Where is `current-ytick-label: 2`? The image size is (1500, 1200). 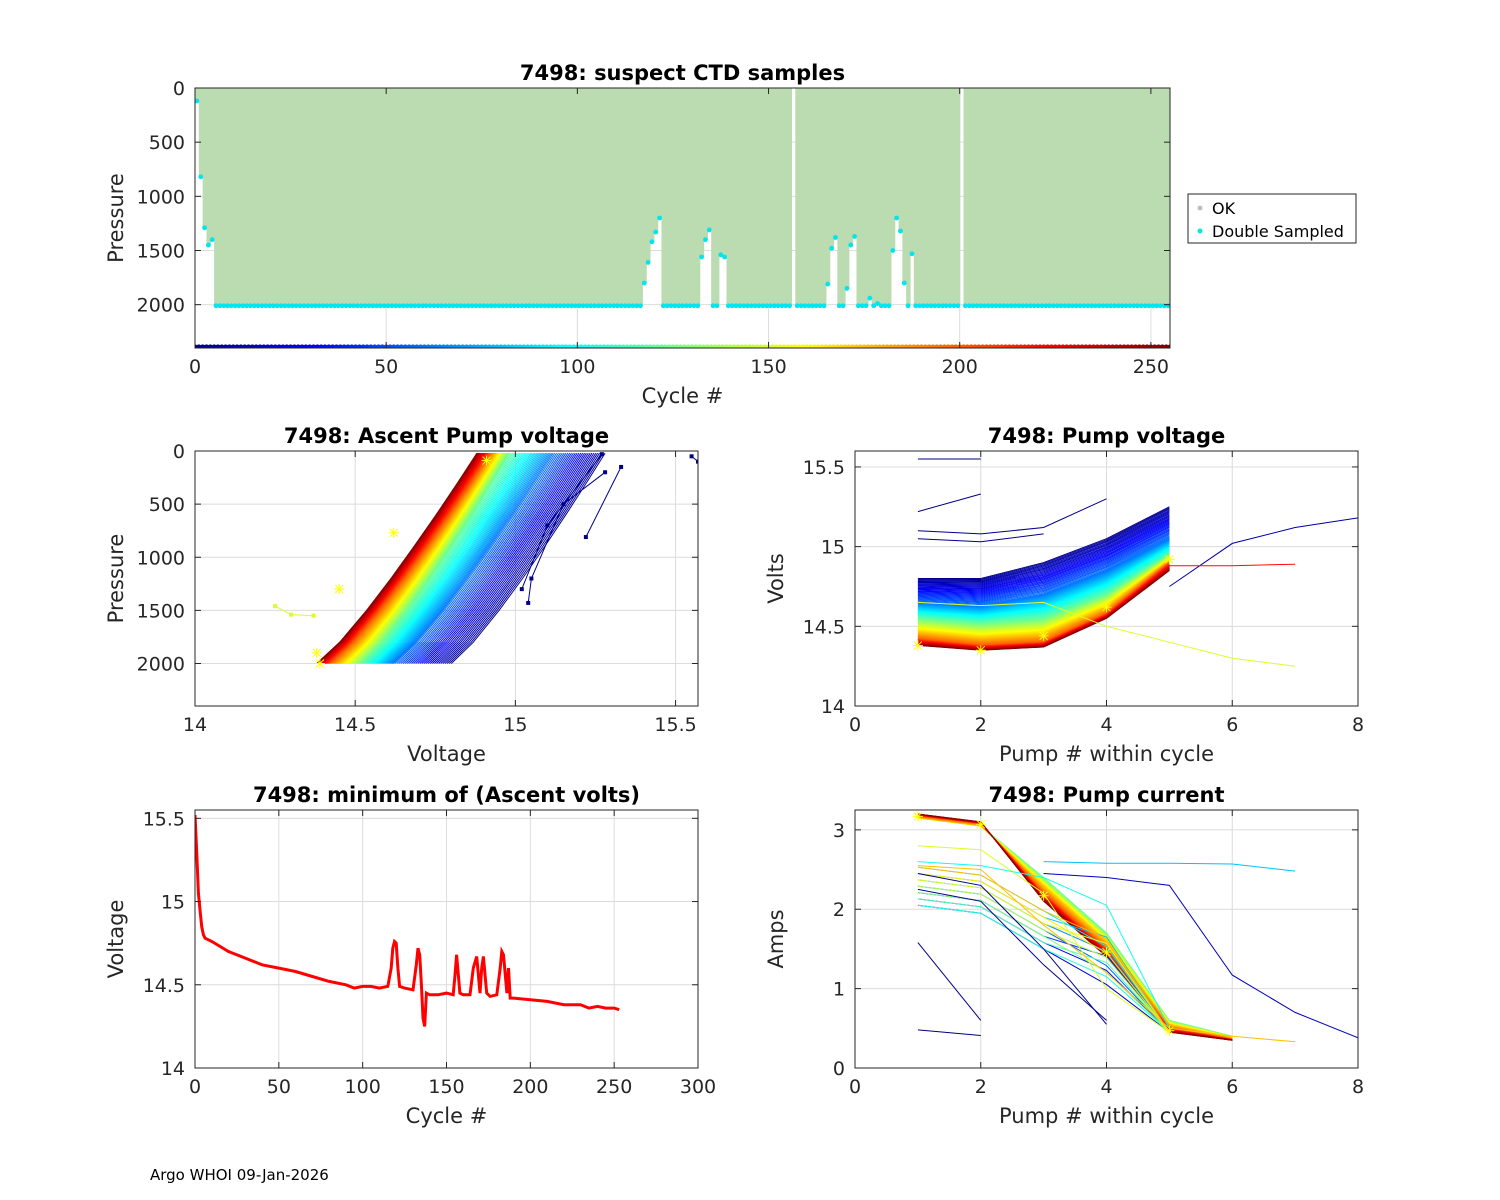
current-ytick-label: 2 is located at coordinates (839, 910).